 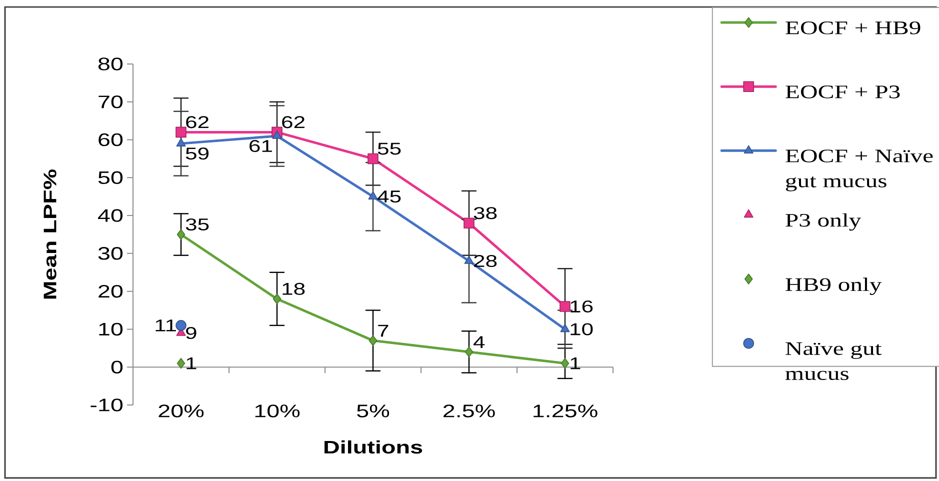 I want to click on data-label: 4, so click(x=479, y=342).